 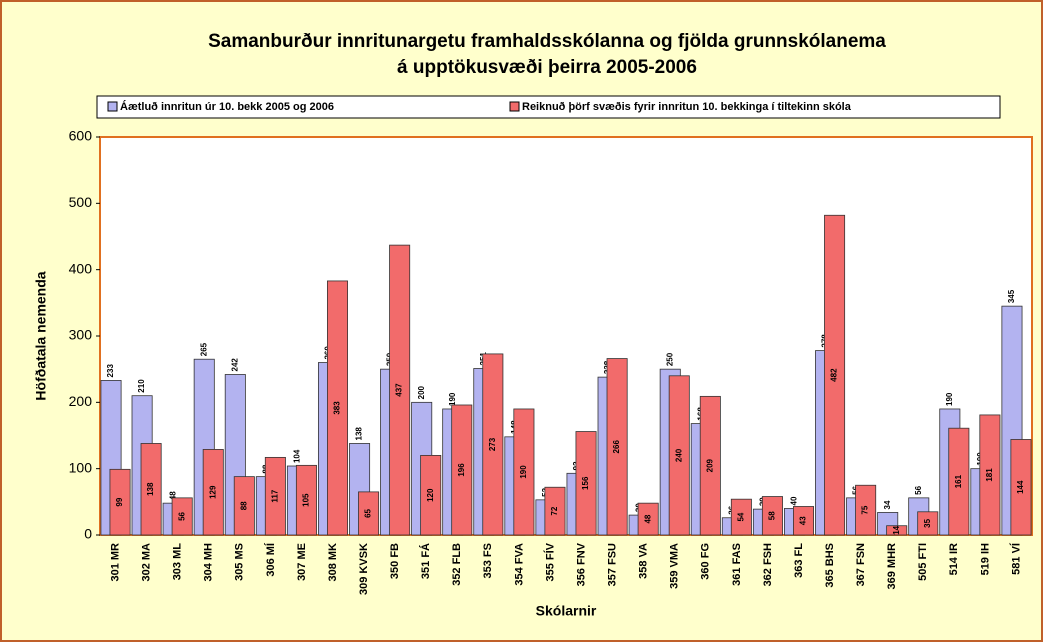 I want to click on x-tick-label: 352 FLB, so click(x=457, y=564).